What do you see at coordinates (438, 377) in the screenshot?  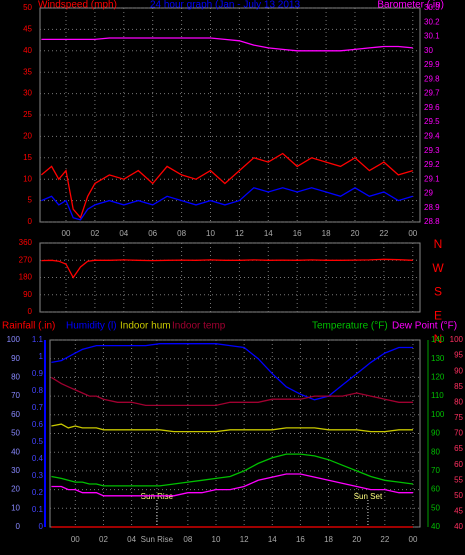 I see `y-tick-label: 120` at bounding box center [438, 377].